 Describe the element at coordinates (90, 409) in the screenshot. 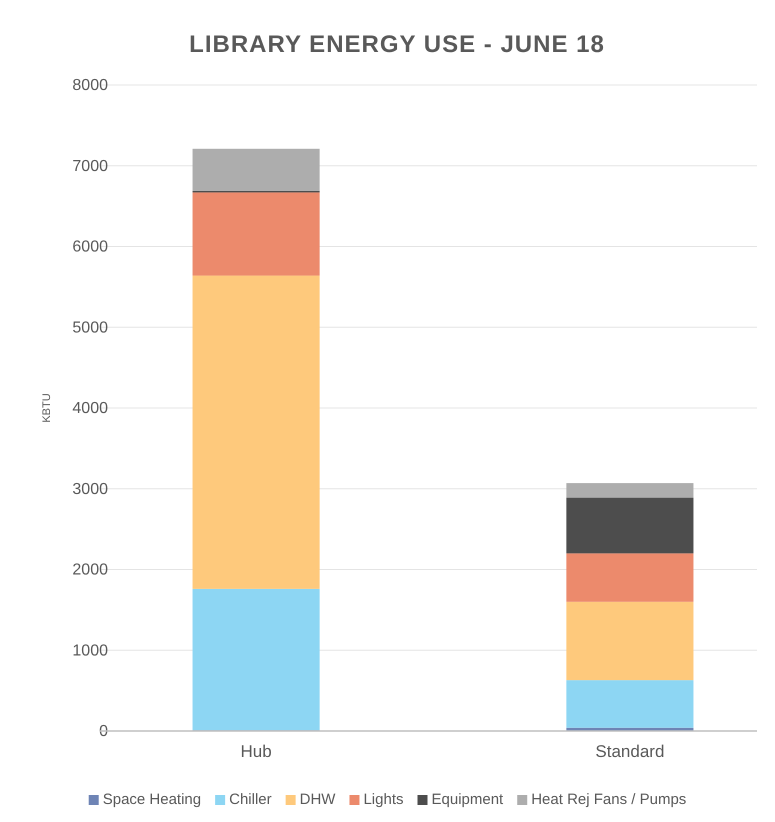

I see `y-tick-label: 4000` at that location.